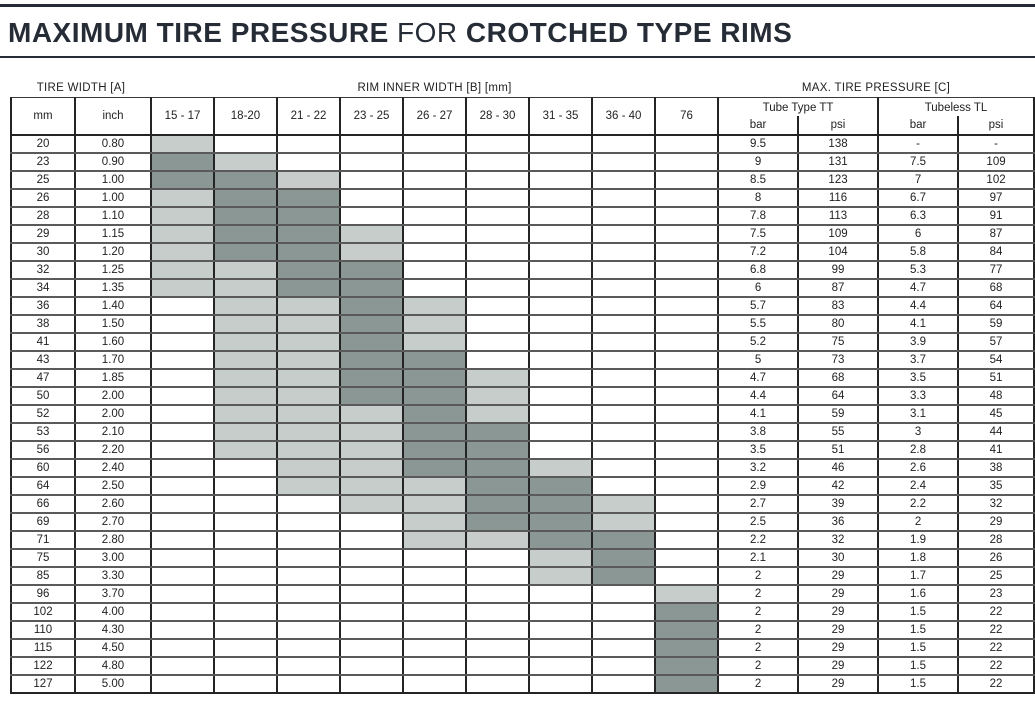 This screenshot has height=725, width=1035. Describe the element at coordinates (81, 88) in the screenshot. I see `tire-width-group-header: TIRE WIDTH [A]` at that location.